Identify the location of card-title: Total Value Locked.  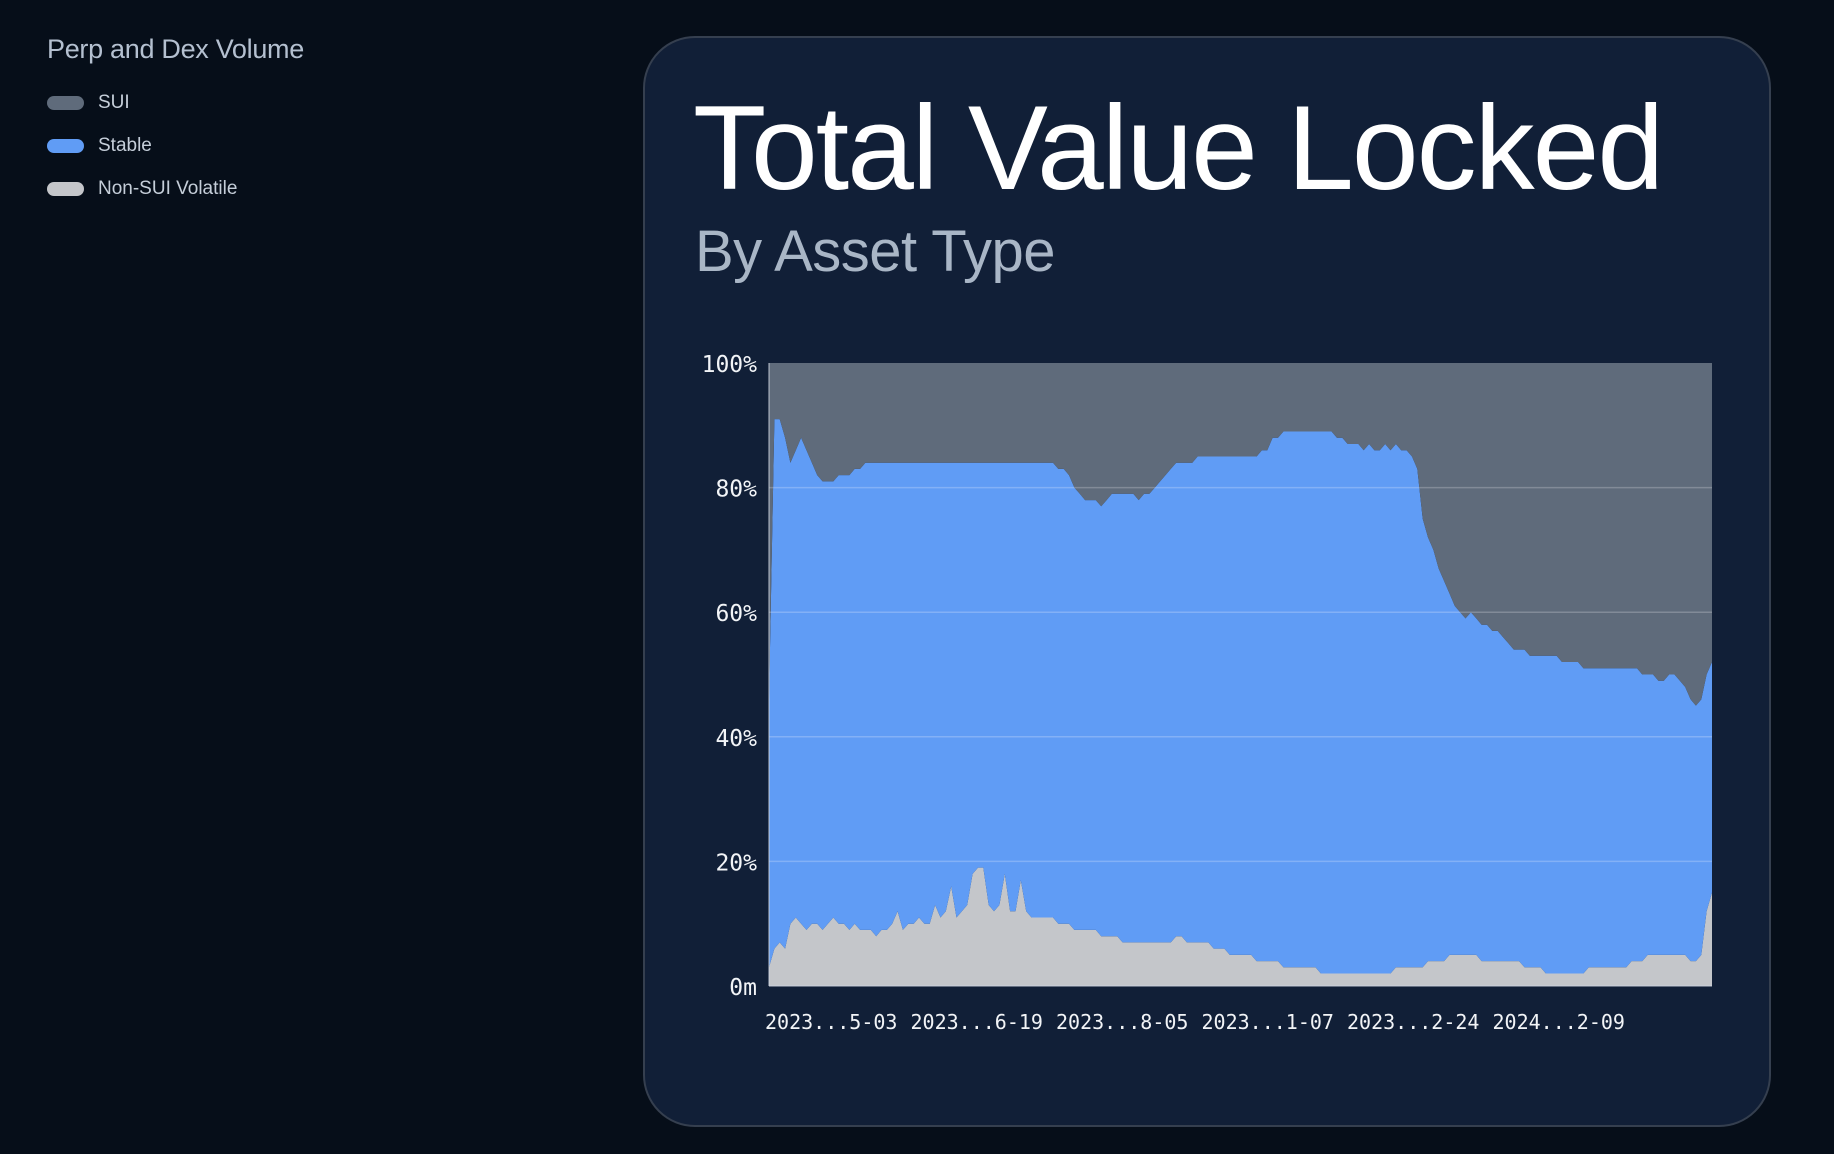
(1178, 148).